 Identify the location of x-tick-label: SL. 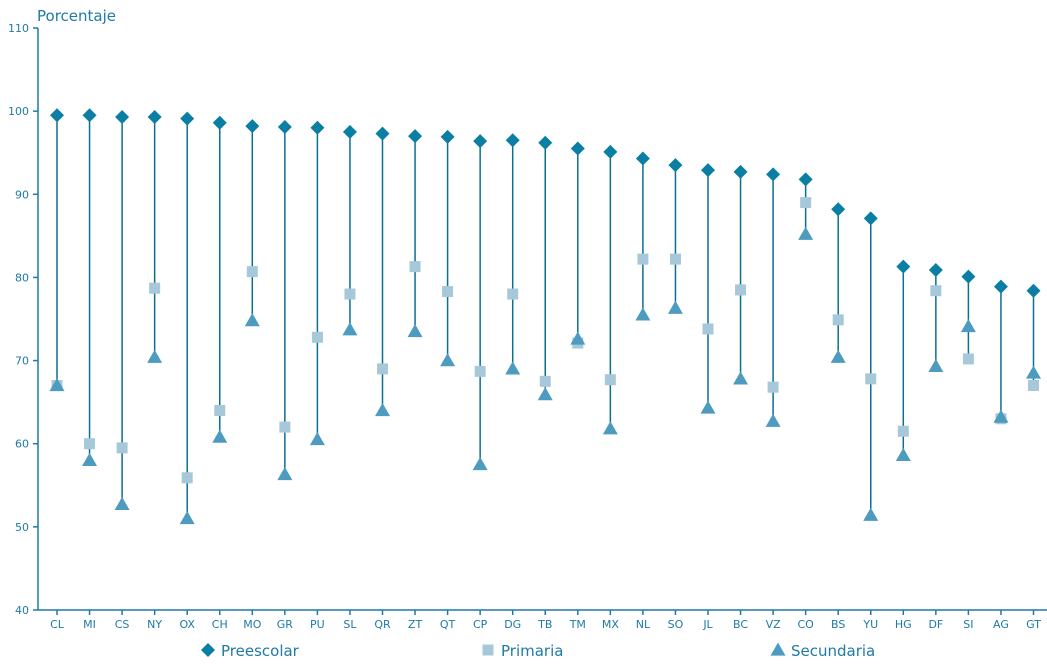
(350, 624).